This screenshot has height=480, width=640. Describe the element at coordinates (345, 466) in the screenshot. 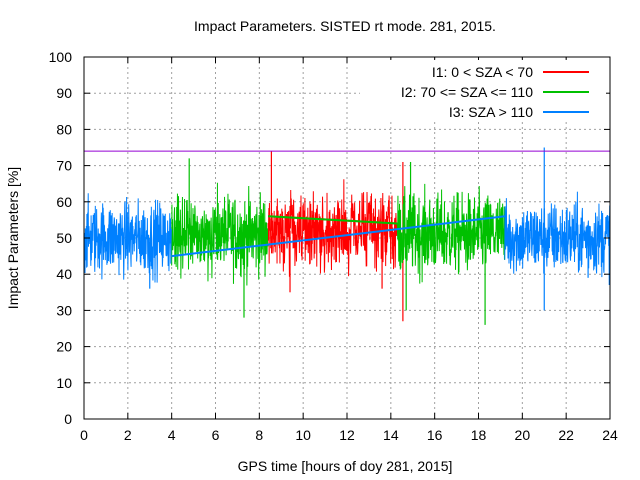

I see `x-axis-label: GPS time [hours of doy 281, 2015]` at that location.